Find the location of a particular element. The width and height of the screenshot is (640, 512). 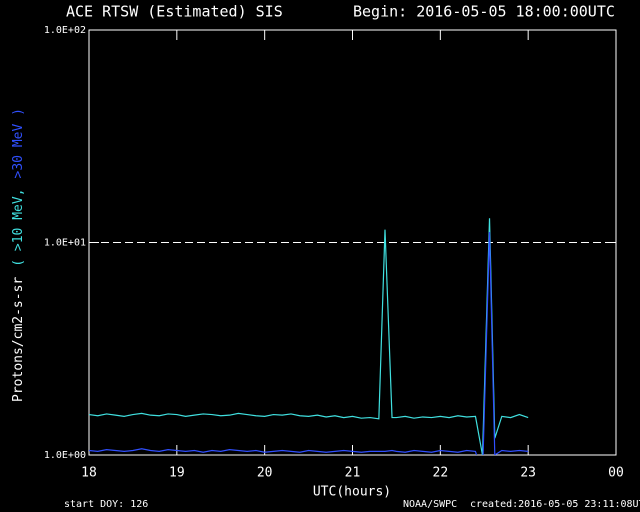

y-axis-label-group: Protons/cm2-s-sr ( >10 MeV, >30 MeV ) is located at coordinates (18, 255).